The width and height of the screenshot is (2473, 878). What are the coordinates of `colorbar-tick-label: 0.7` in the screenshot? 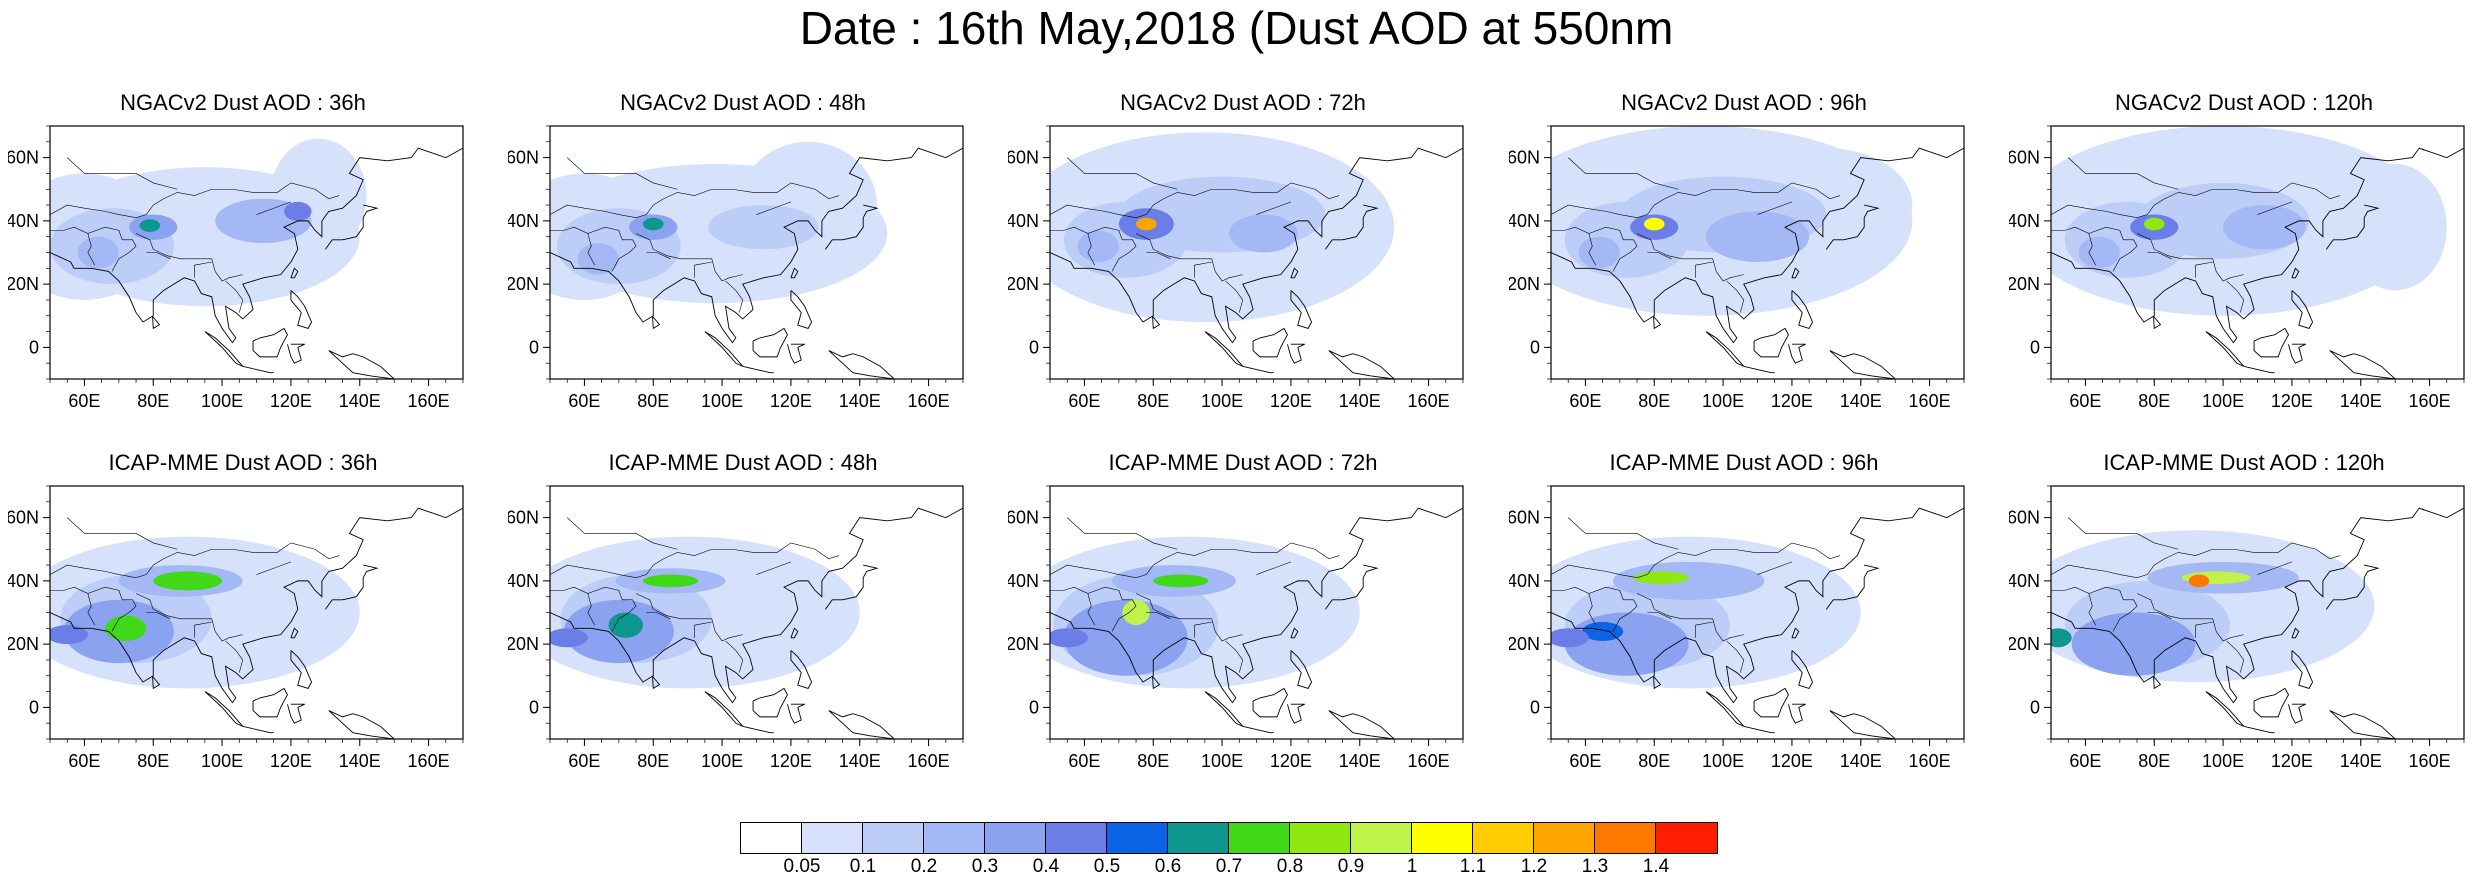 It's located at (1229, 866).